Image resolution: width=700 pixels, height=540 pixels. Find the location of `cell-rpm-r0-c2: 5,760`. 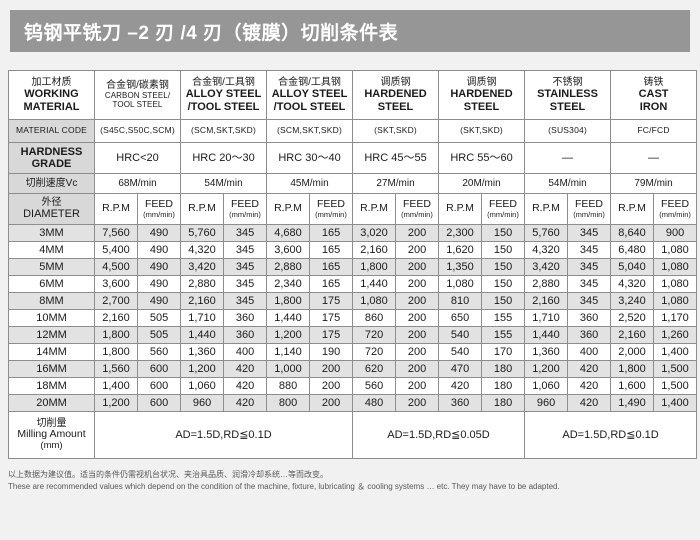

cell-rpm-r0-c2: 5,760 is located at coordinates (202, 233).